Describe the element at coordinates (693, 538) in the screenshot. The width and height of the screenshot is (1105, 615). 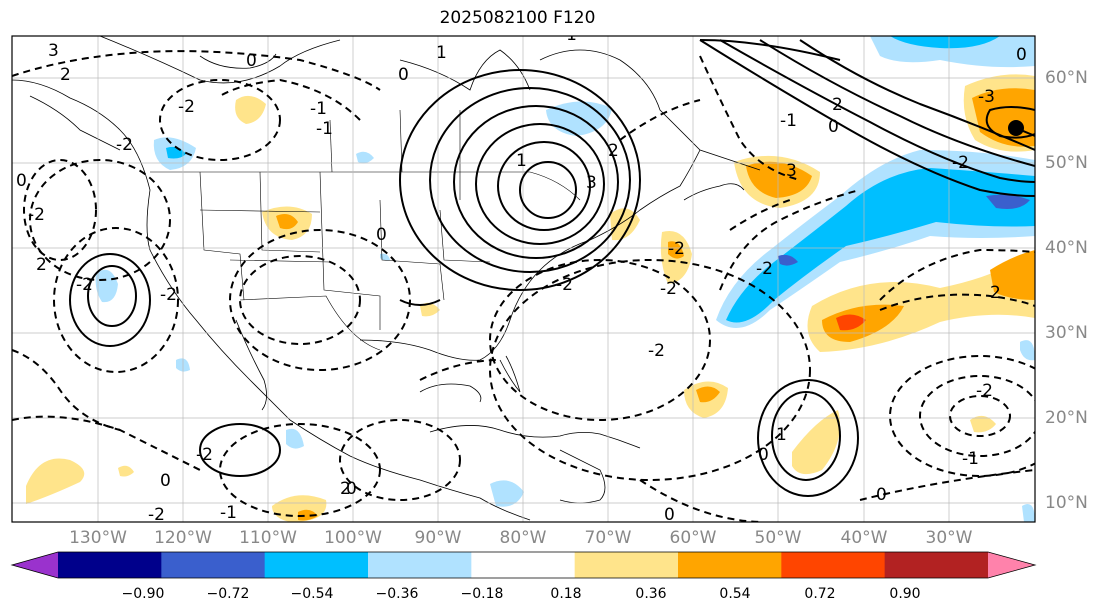
I see `lon-label: 60°W` at that location.